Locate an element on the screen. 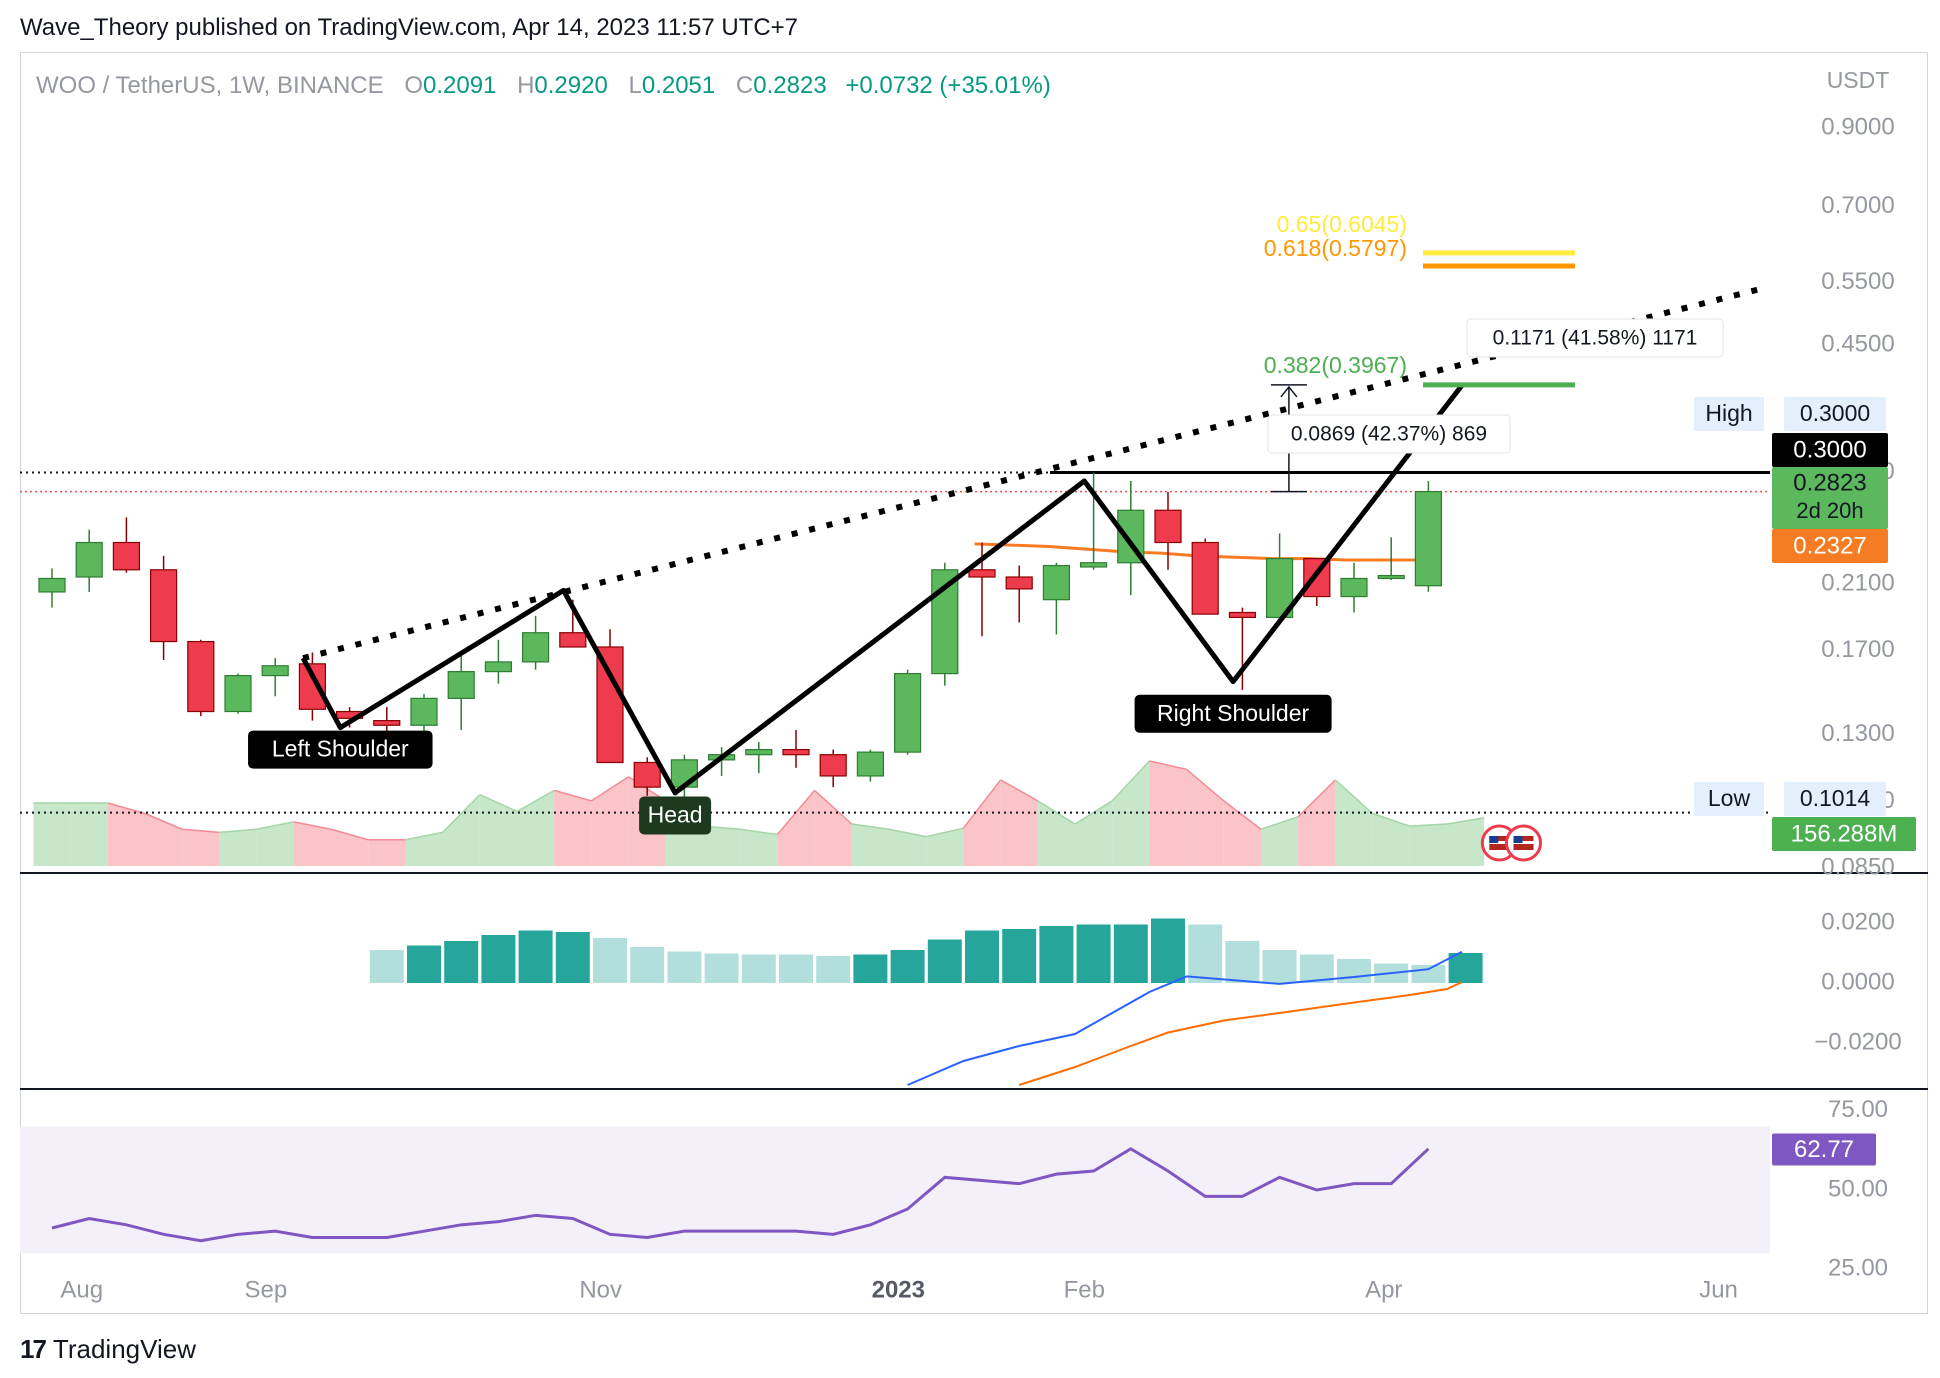  legend-low-label: L is located at coordinates (635, 85).